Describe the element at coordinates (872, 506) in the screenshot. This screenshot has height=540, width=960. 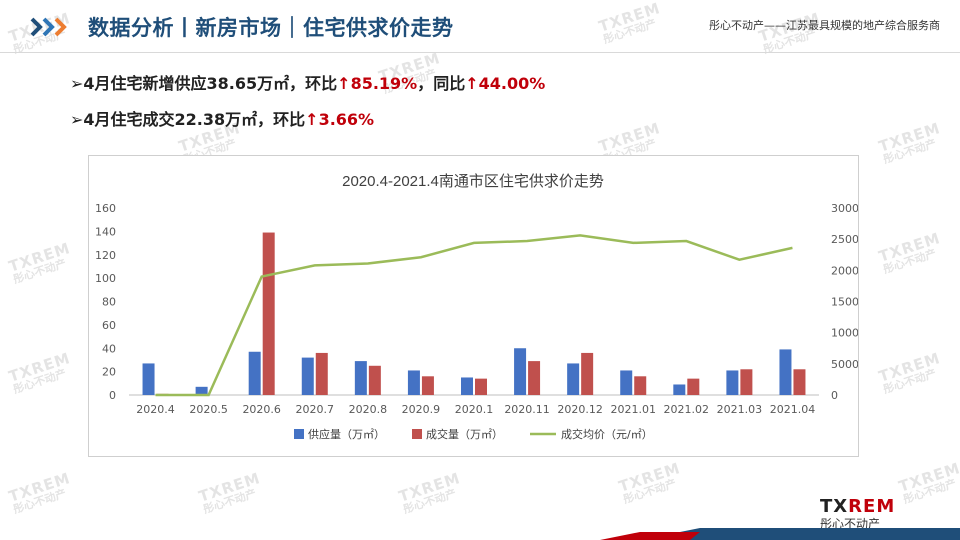
I see `logo-brand-suffix: REM` at that location.